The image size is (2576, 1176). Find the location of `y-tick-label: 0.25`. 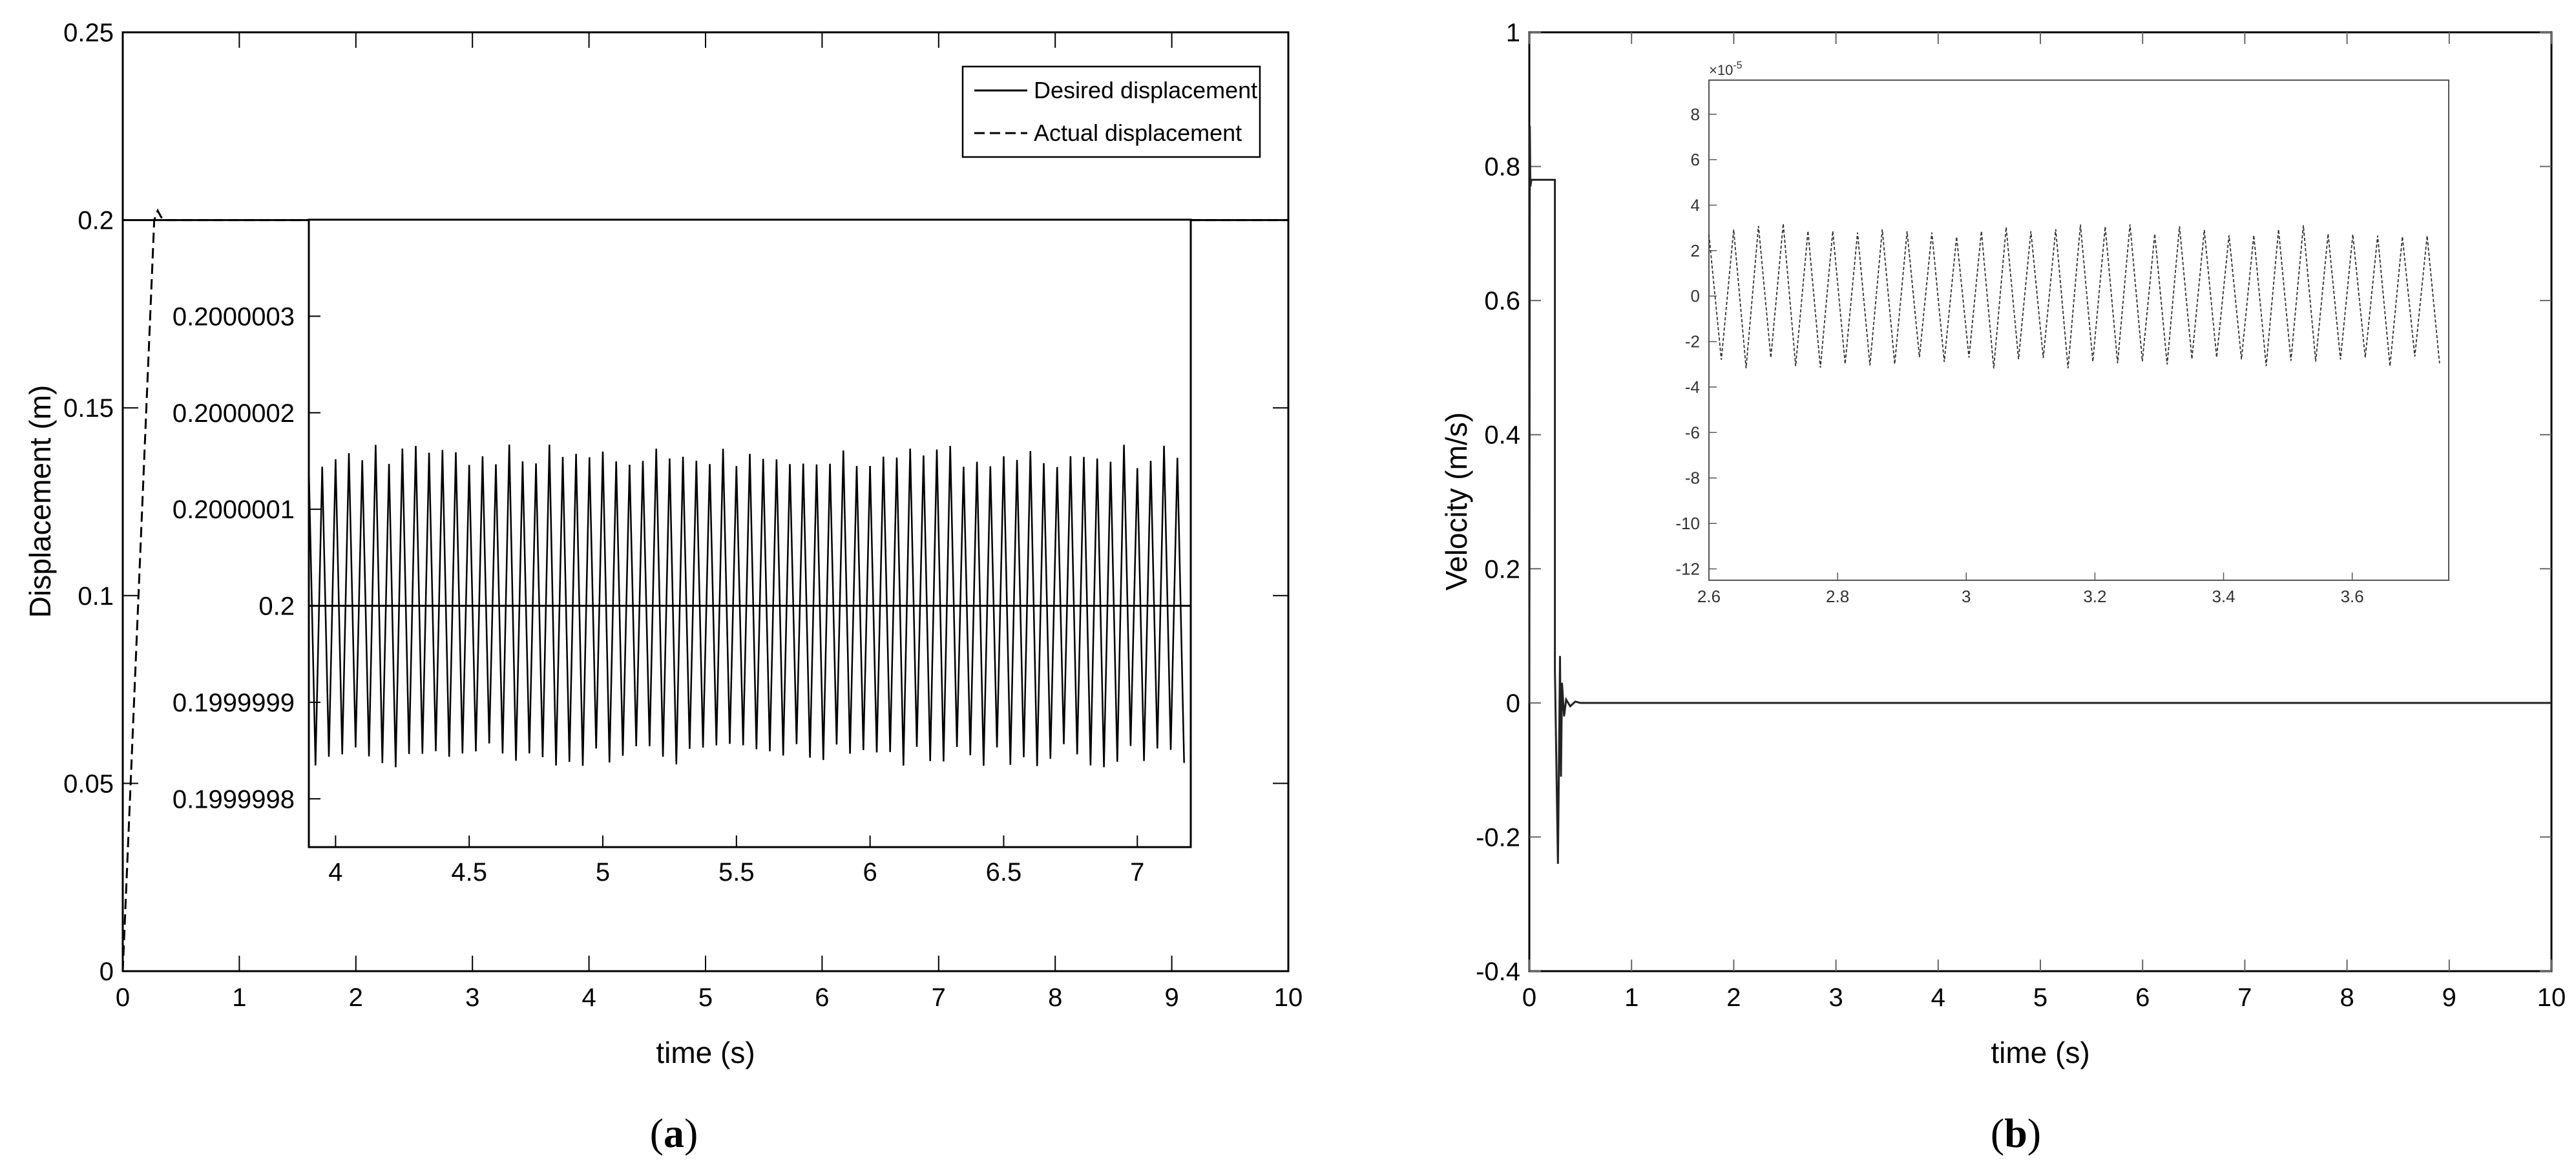

y-tick-label: 0.25 is located at coordinates (88, 33).